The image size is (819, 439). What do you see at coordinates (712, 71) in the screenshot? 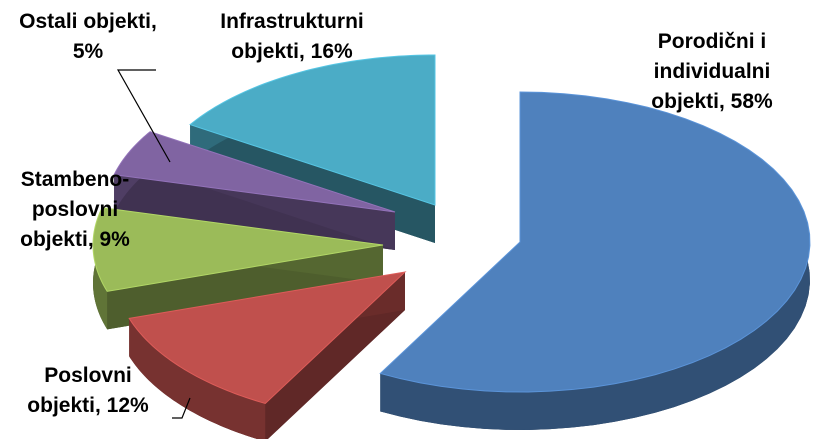
I see `data-label: Porodični i individualni objekti, 58%` at bounding box center [712, 71].